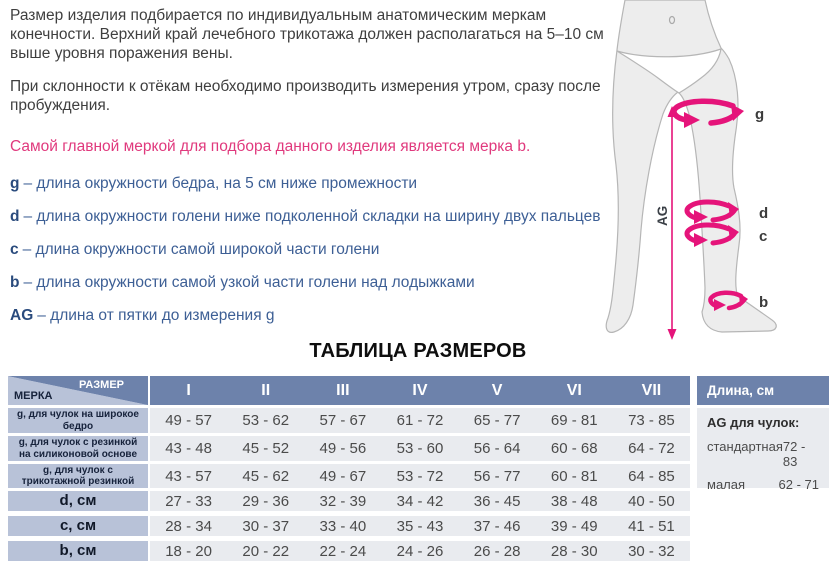 Image resolution: width=836 pixels, height=571 pixels. What do you see at coordinates (763, 484) in the screenshot?
I see `length-row-small: малая 62 - 71` at bounding box center [763, 484].